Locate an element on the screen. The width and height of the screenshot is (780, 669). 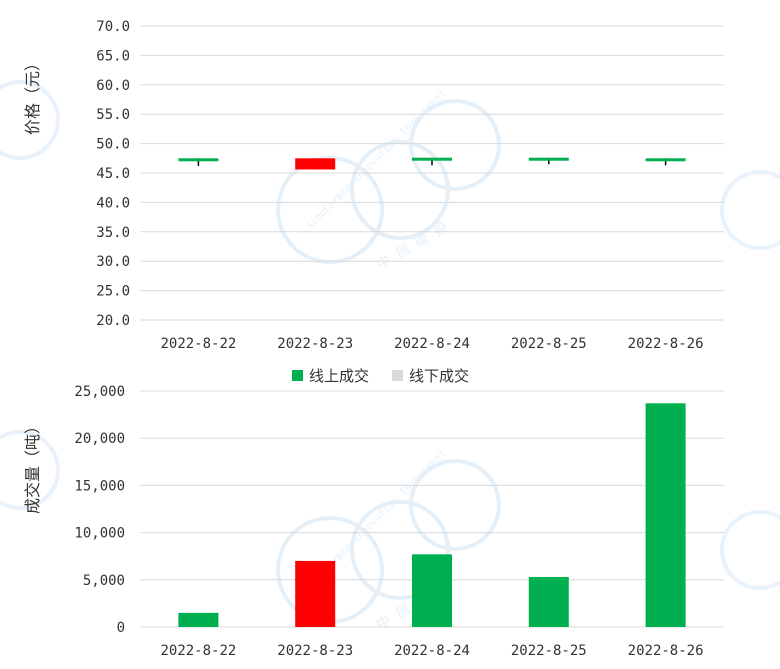
legend-swatch-online is located at coordinates (297, 375).